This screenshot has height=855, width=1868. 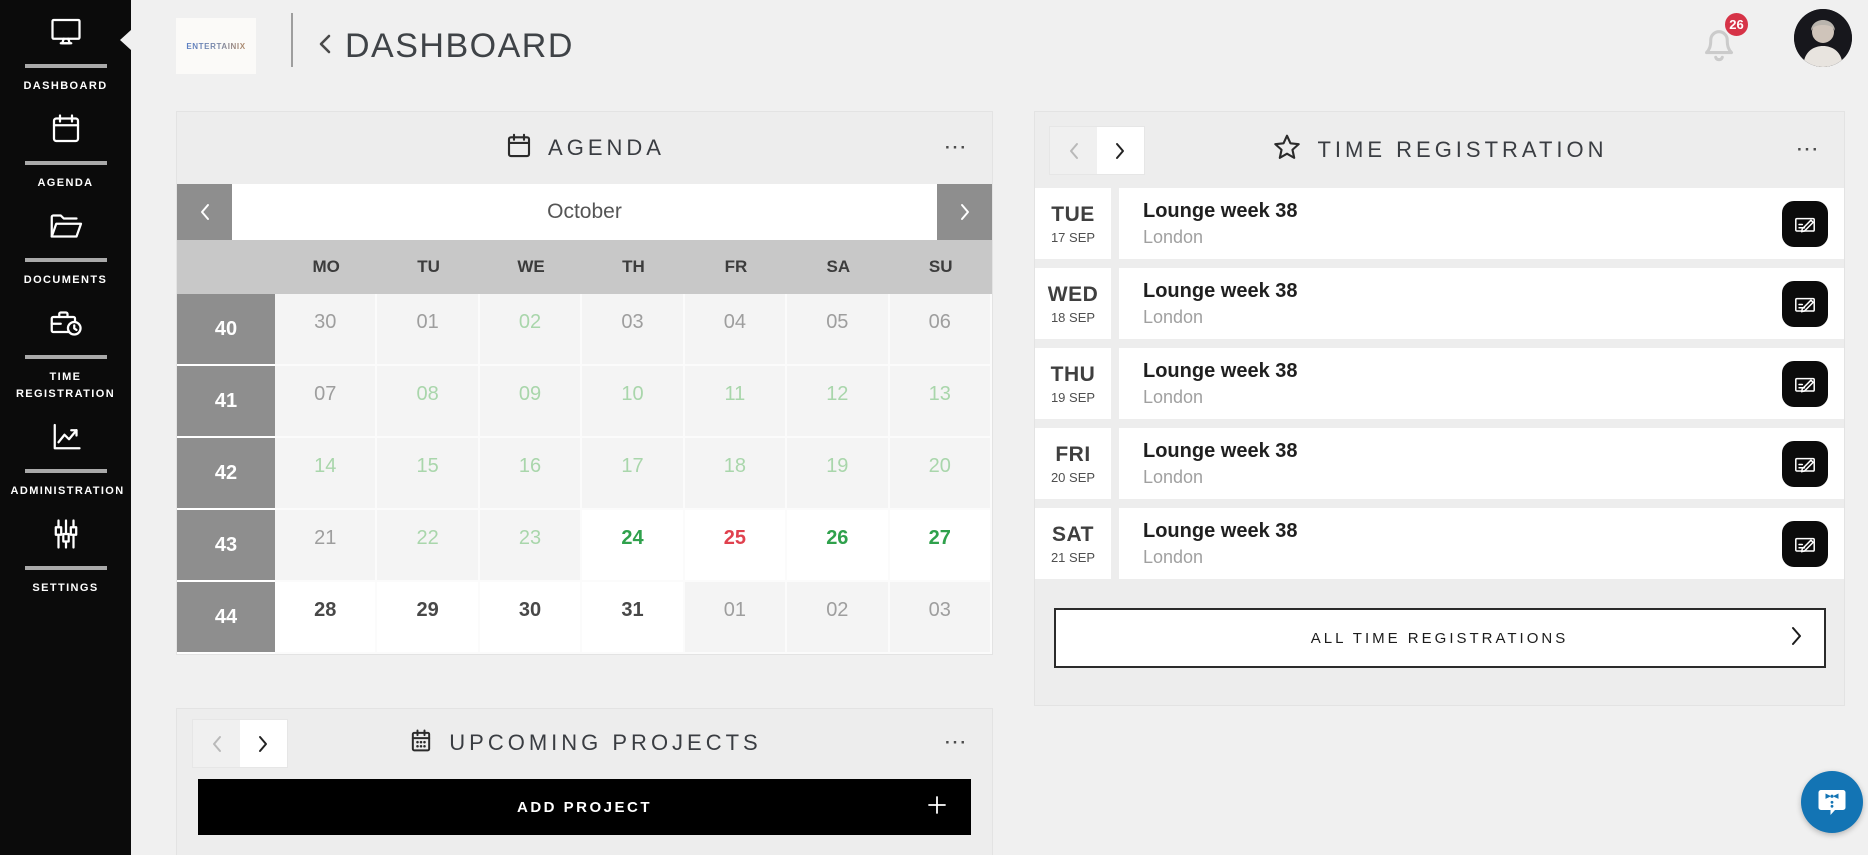 I want to click on notification-count-badge: 26, so click(x=1736, y=24).